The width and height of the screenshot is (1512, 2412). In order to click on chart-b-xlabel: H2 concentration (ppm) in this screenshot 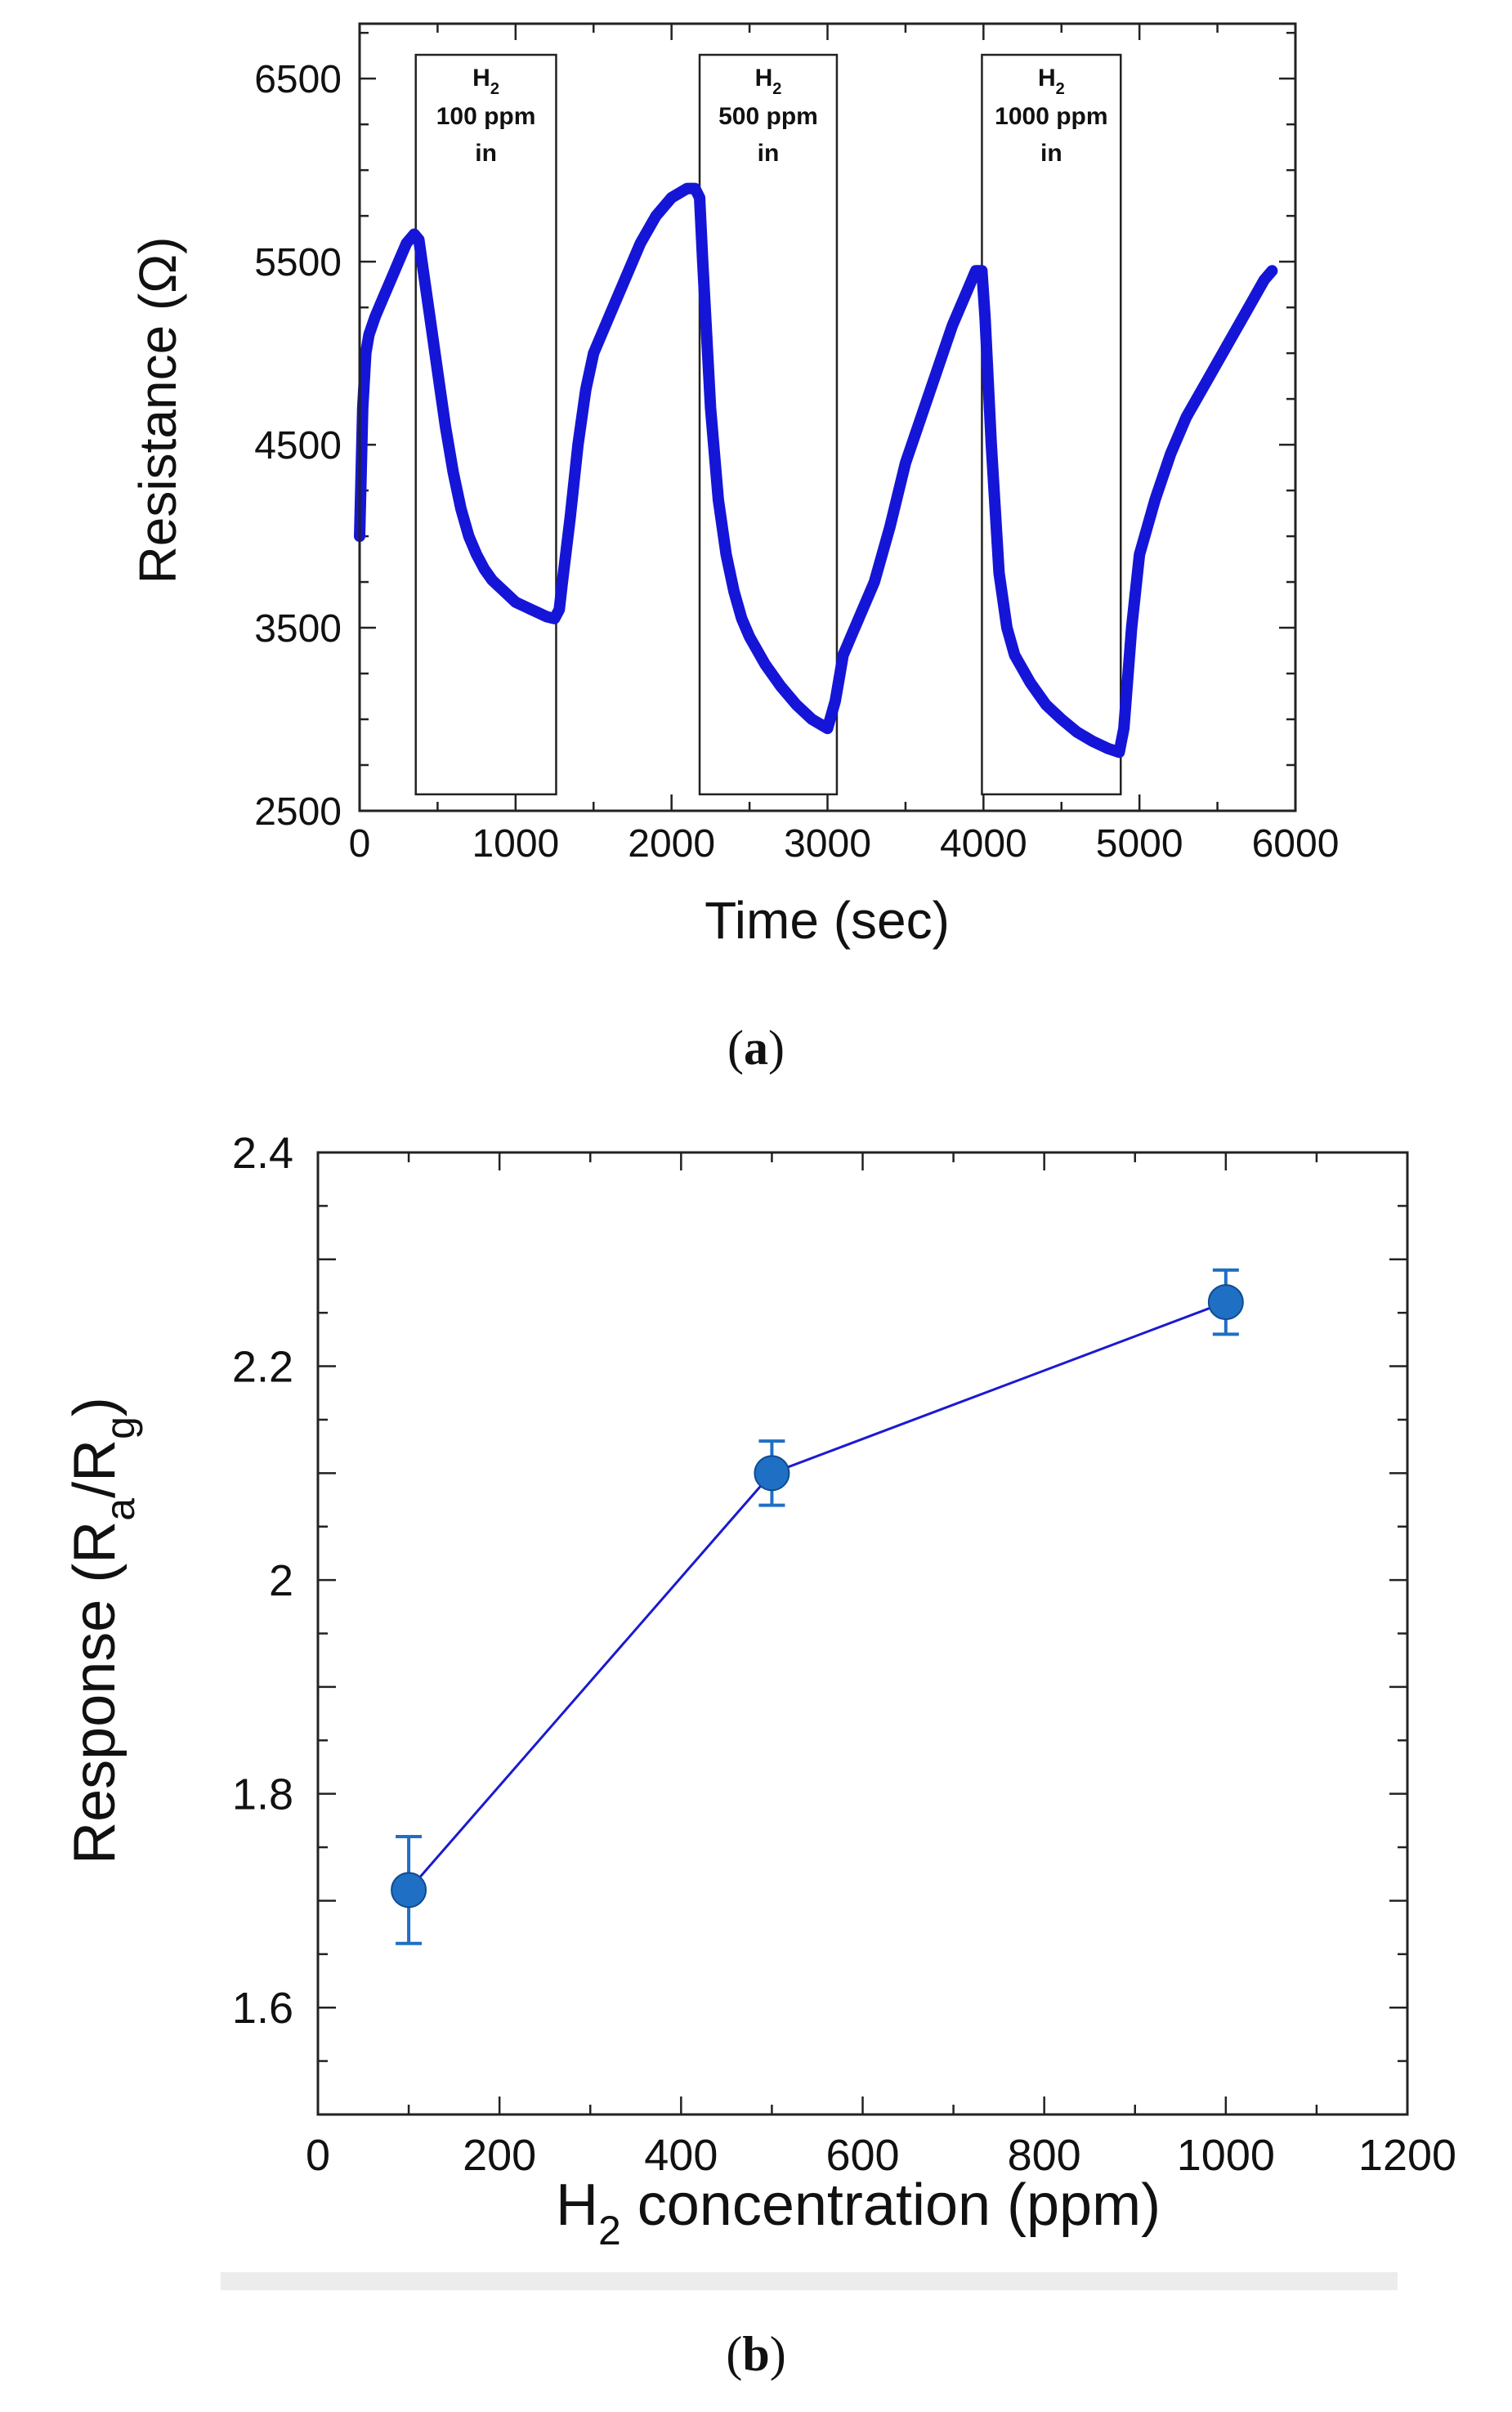, I will do `click(858, 2213)`.